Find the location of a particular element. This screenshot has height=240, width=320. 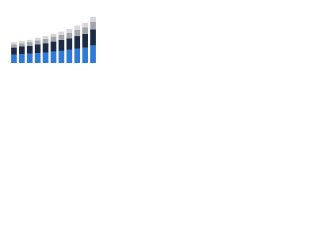

chart is located at coordinates (53, 39).